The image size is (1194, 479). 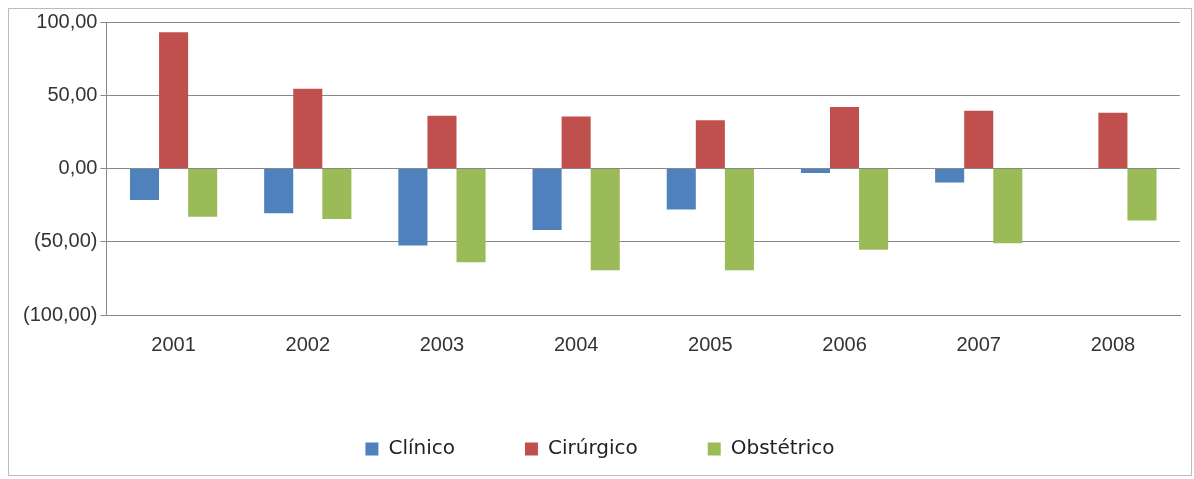 What do you see at coordinates (782, 447) in the screenshot?
I see `legend-label: Obstétrico` at bounding box center [782, 447].